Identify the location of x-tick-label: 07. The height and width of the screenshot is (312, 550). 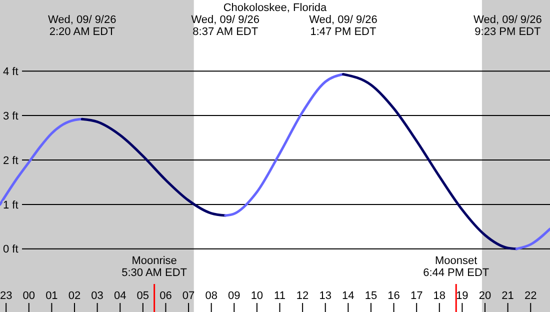
(188, 296).